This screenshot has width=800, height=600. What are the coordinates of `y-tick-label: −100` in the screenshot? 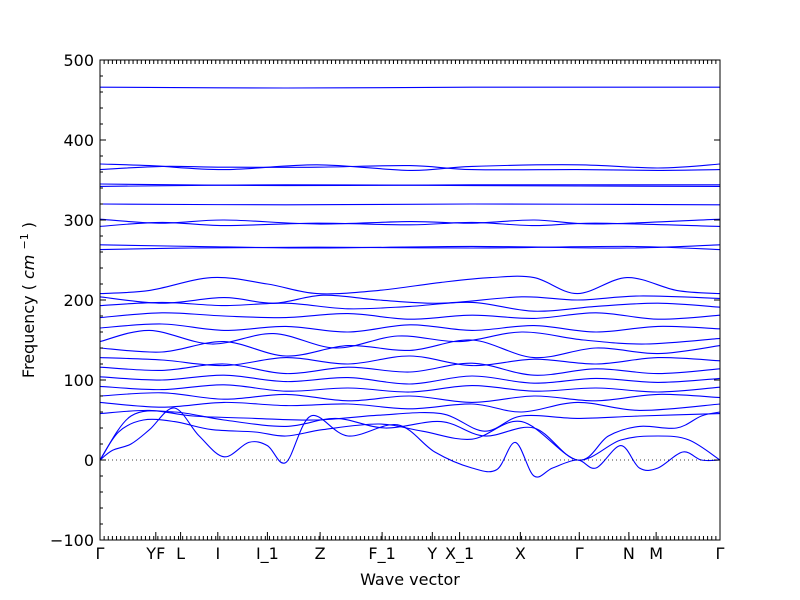 It's located at (72, 540).